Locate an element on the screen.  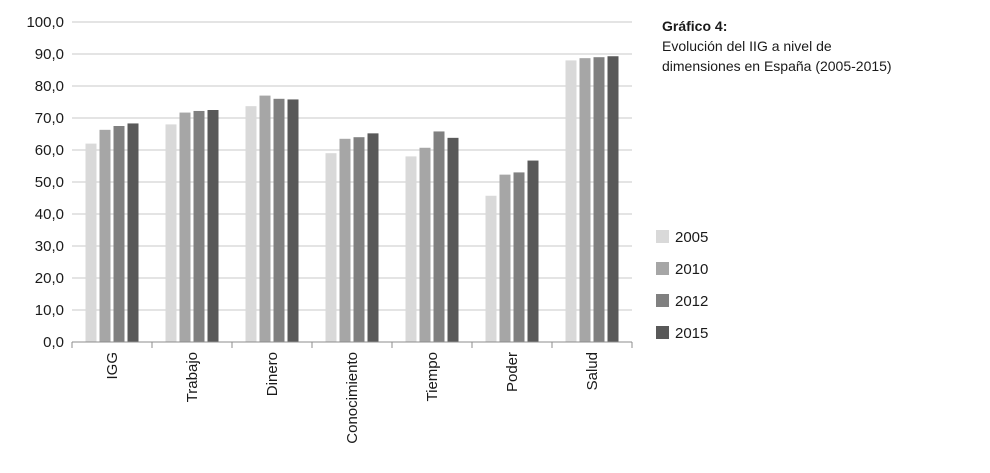
bar-2015-conocimiento is located at coordinates (373, 237).